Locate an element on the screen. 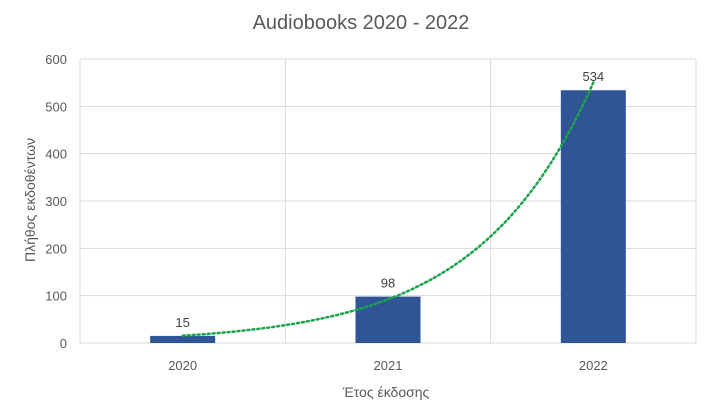 The width and height of the screenshot is (711, 417). y-tick-label: 300 is located at coordinates (56, 201).